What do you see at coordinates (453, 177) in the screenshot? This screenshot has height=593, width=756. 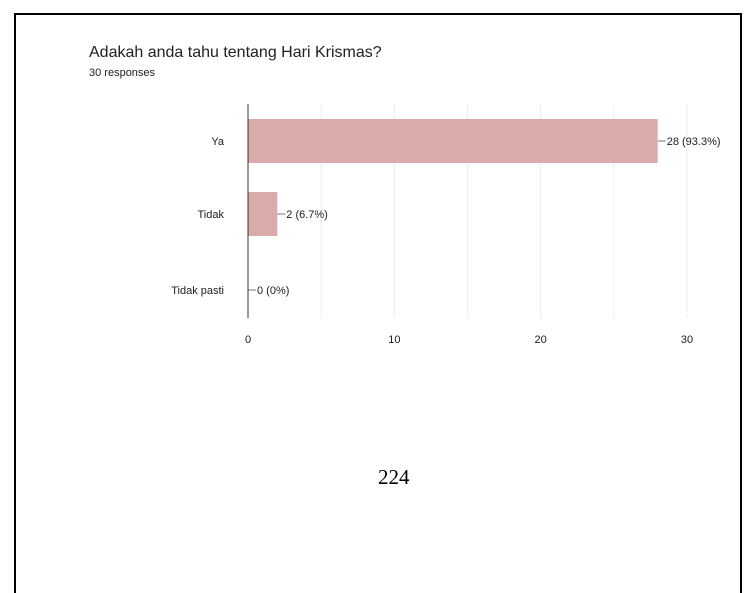 I see `bars` at bounding box center [453, 177].